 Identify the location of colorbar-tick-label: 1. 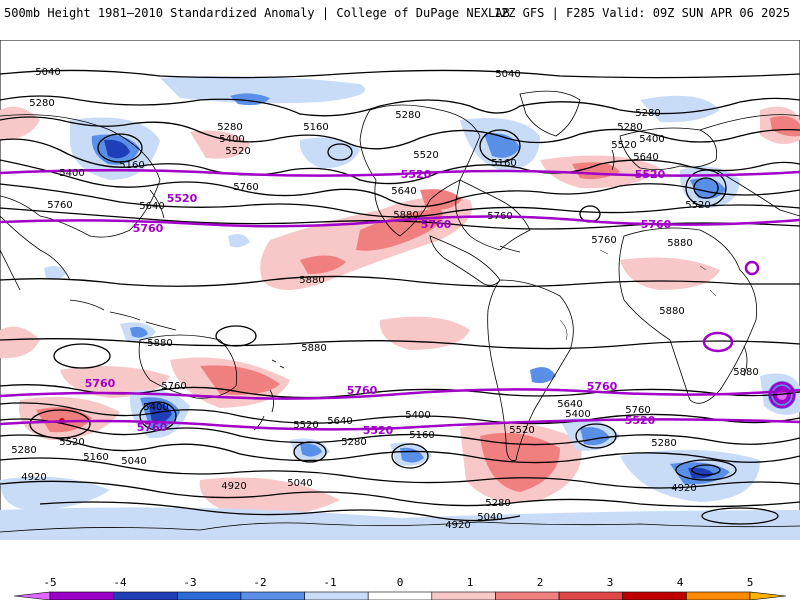
(470, 582).